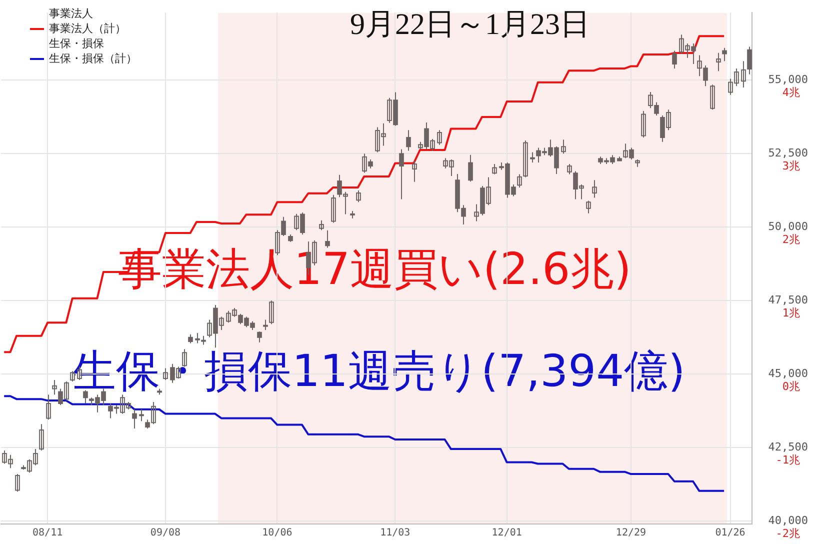 Image resolution: width=816 pixels, height=544 pixels. I want to click on x-tick-label: 01/26, so click(730, 533).